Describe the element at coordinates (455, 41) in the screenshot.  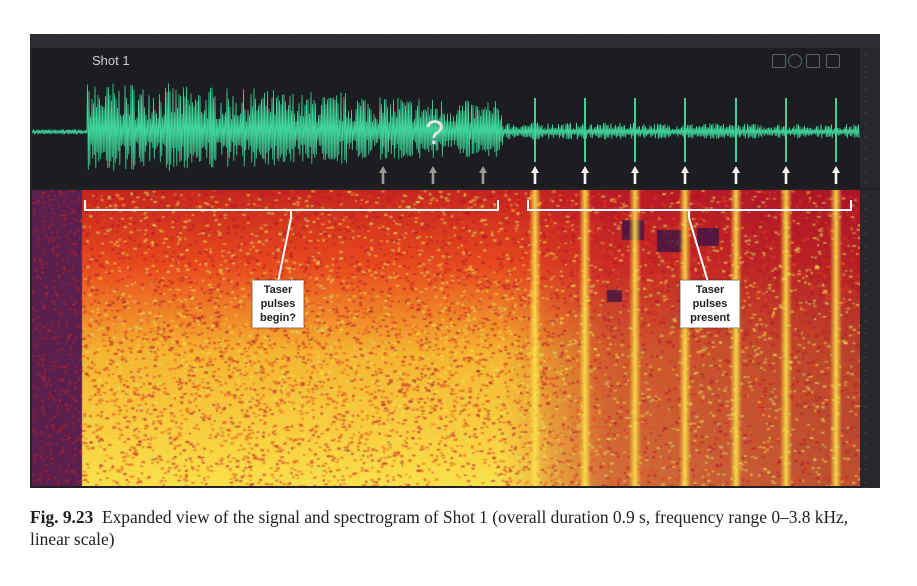
I see `time-ruler: · · · · · · · · · · · · · · · · ·` at that location.